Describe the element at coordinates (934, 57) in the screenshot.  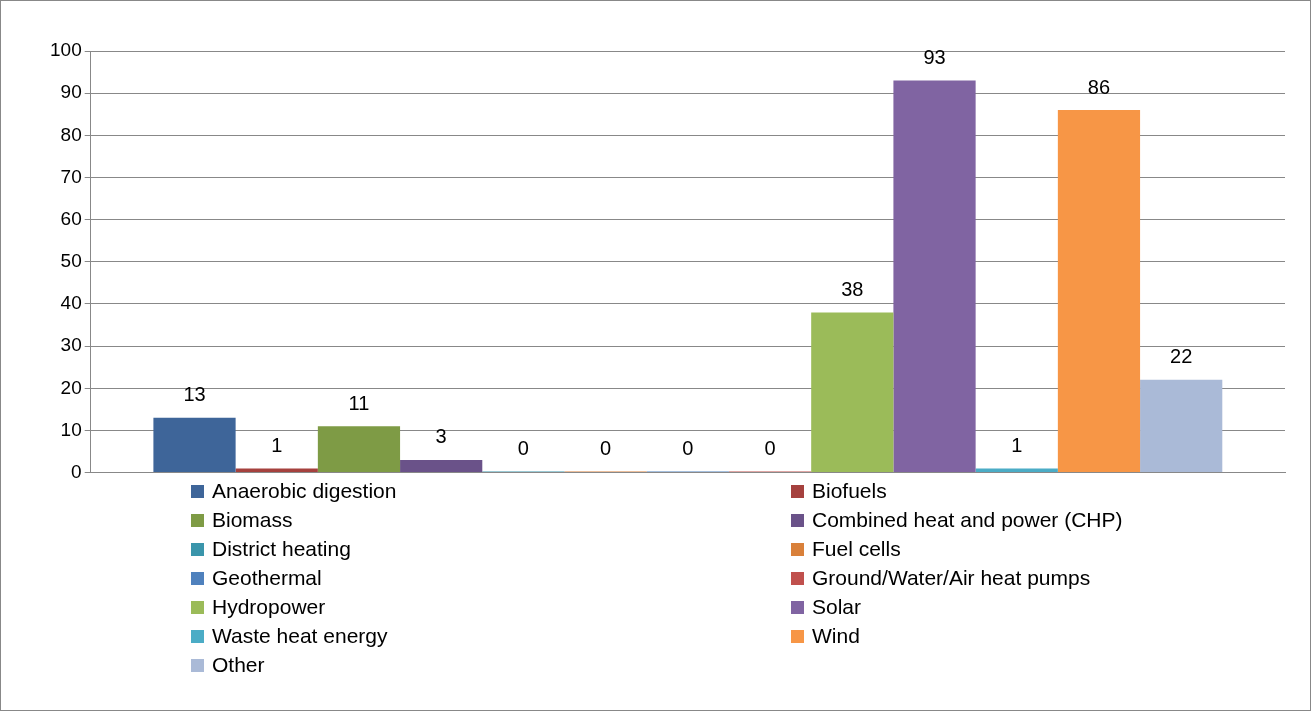
I see `data-label: 93` at that location.